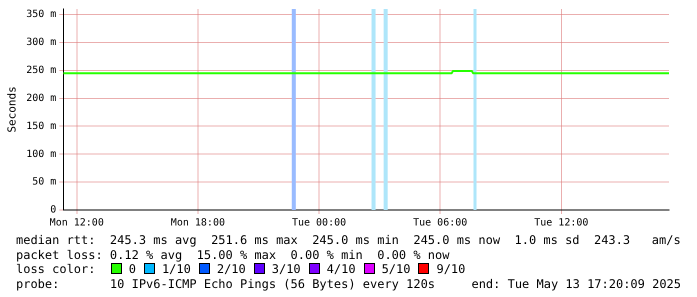 Image resolution: width=697 pixels, height=297 pixels. Describe the element at coordinates (440, 223) in the screenshot. I see `x-tick-label: Tue 06:00` at that location.